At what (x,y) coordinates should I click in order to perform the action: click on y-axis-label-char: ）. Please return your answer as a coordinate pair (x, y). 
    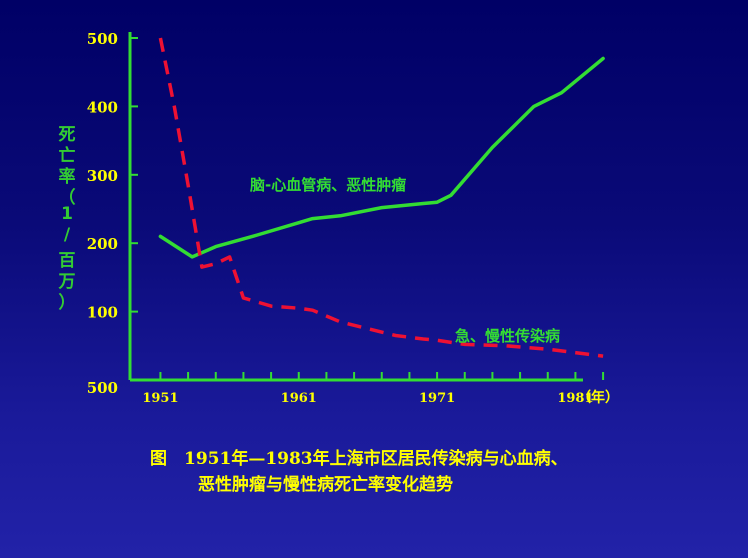
    Looking at the image, I should click on (67, 303).